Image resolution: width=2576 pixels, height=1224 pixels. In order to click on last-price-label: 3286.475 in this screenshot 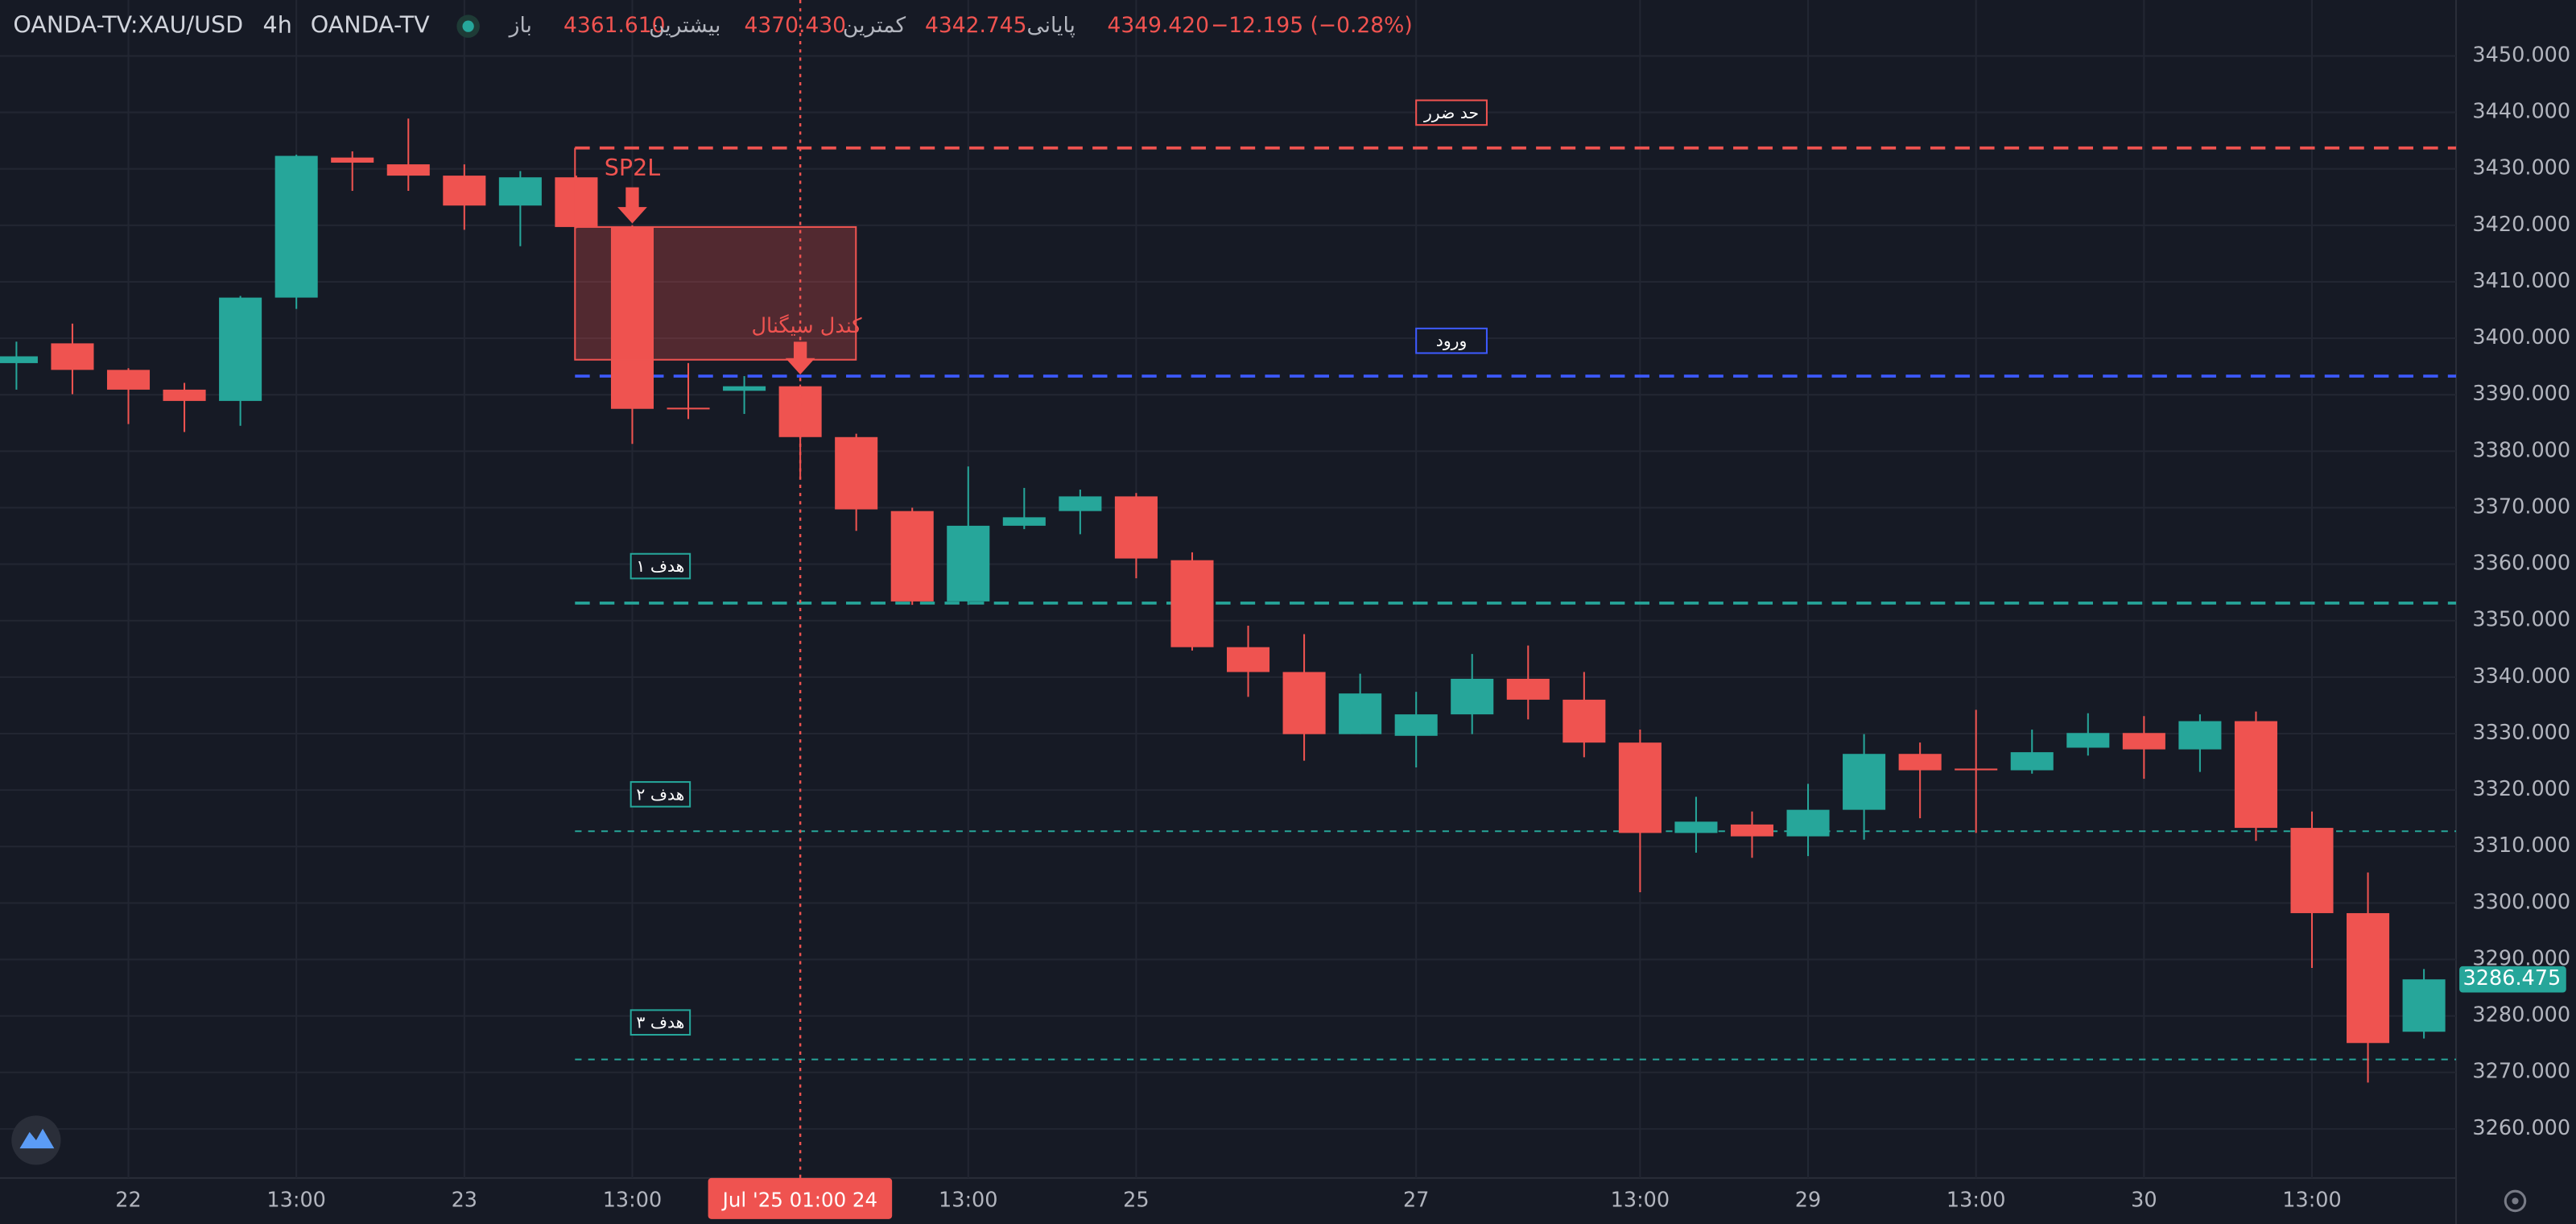, I will do `click(2512, 978)`.